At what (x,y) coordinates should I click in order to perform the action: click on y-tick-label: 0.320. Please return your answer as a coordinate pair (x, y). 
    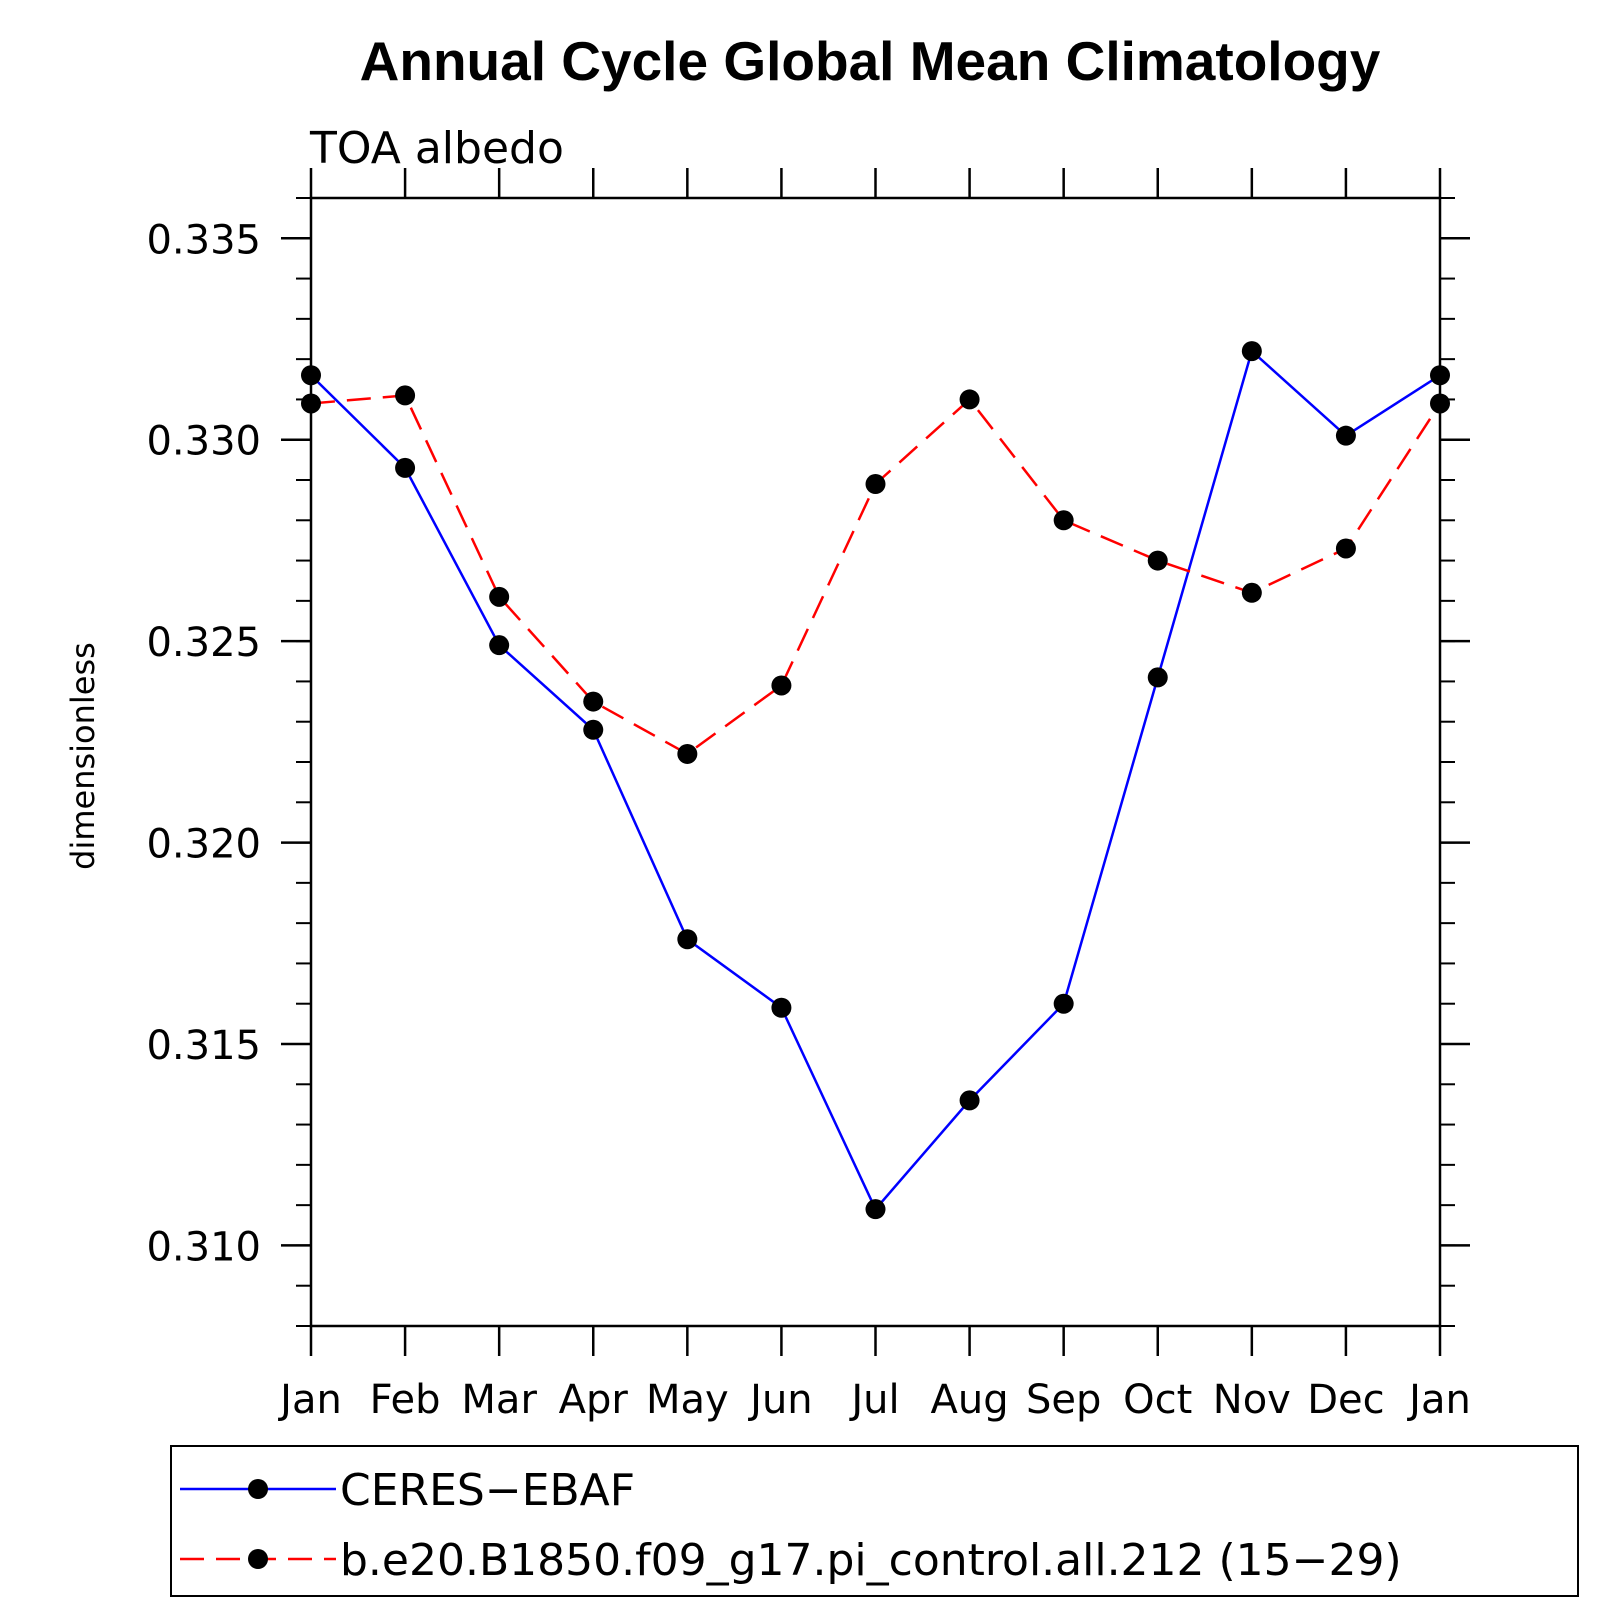
    Looking at the image, I should click on (203, 845).